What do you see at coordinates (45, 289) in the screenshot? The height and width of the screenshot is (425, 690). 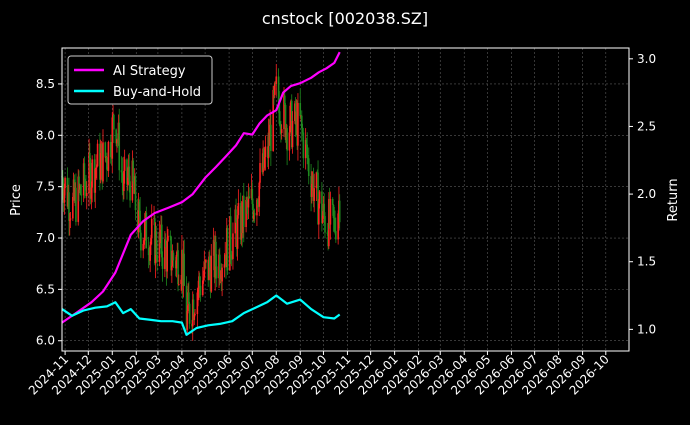 I see `y-tick-label-left: 6.5` at bounding box center [45, 289].